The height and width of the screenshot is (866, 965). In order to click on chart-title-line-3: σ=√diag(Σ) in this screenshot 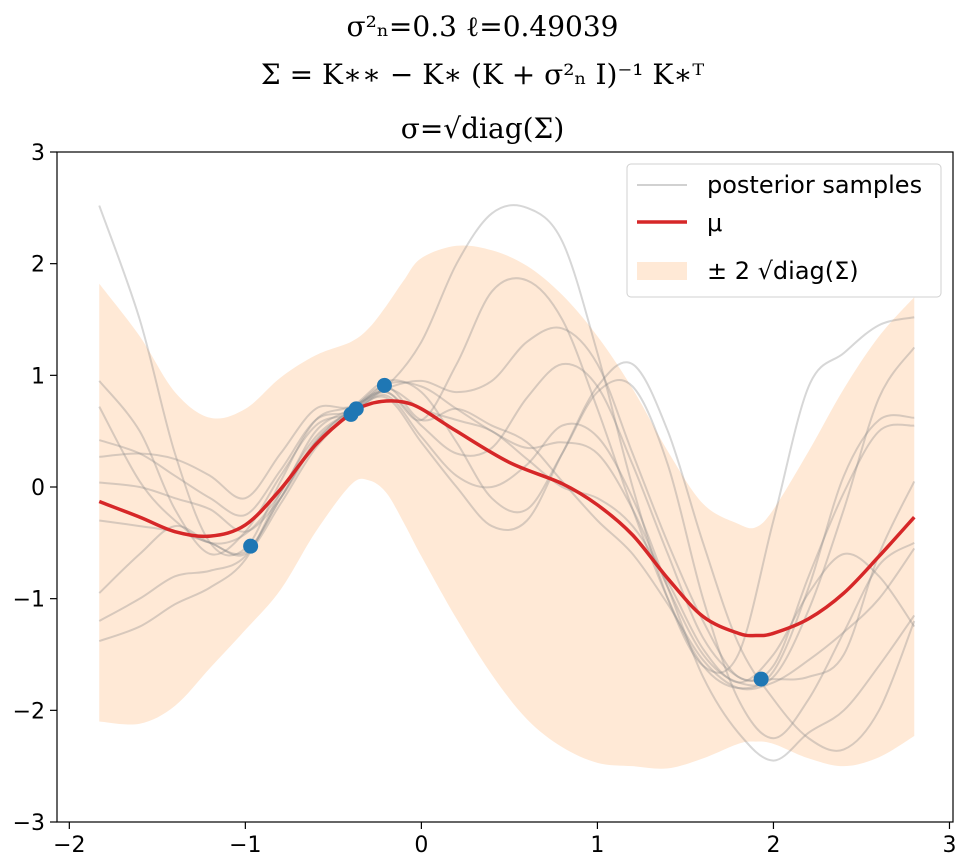, I will do `click(482, 128)`.